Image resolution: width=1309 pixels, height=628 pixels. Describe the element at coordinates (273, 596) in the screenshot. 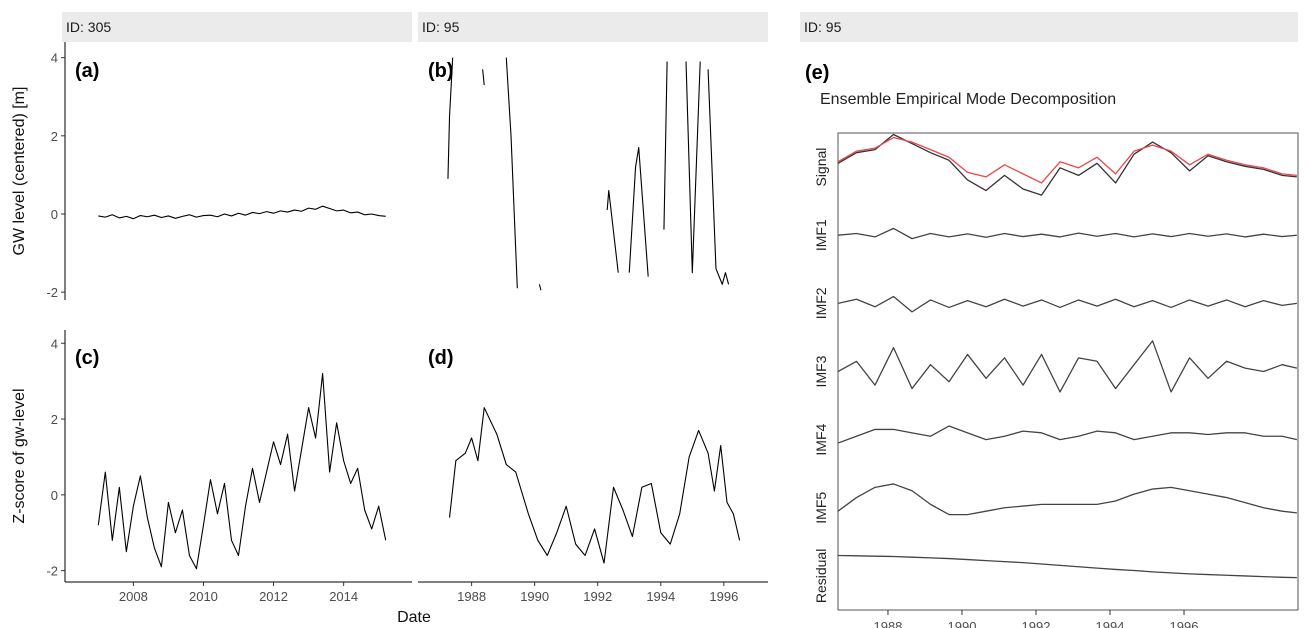

I see `x-tick-label: 2012` at that location.